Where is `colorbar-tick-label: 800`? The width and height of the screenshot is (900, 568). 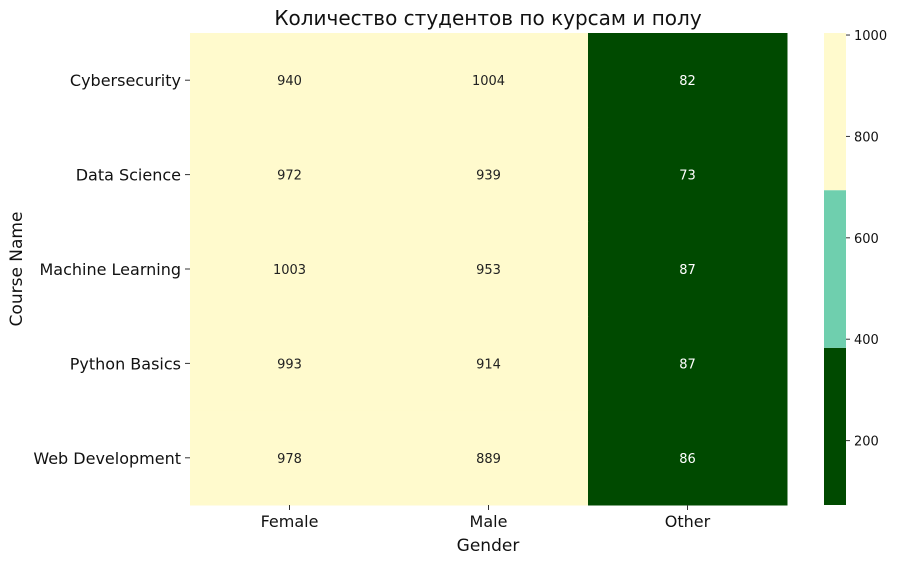 colorbar-tick-label: 800 is located at coordinates (866, 137).